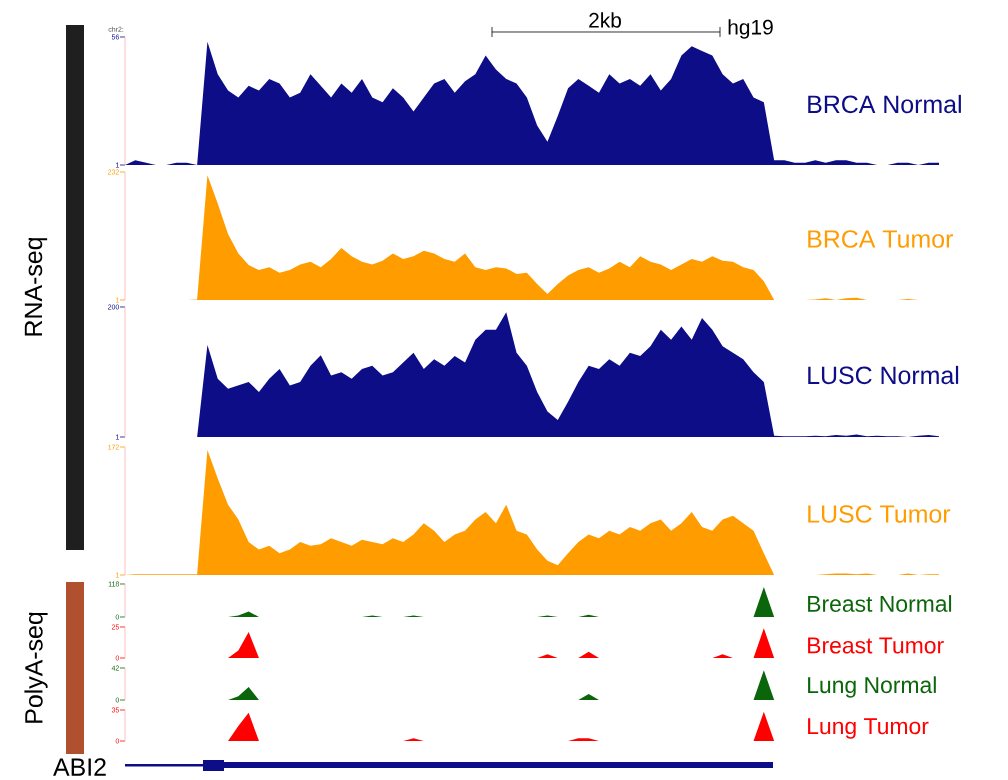 This screenshot has width=1008, height=780. I want to click on text: PolyA-seq, so click(36, 667).